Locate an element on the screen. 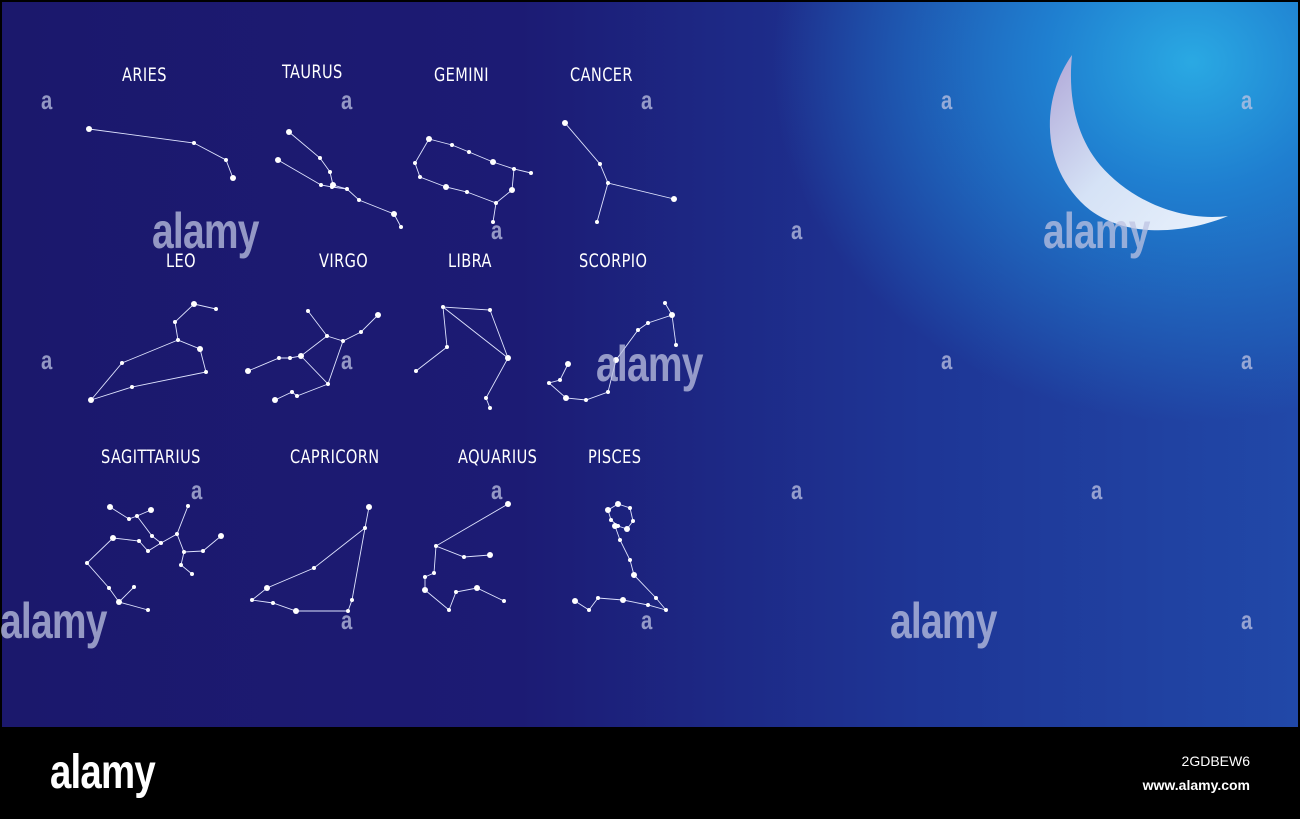 This screenshot has width=1300, height=819. site-url: www.alamy.com is located at coordinates (1196, 785).